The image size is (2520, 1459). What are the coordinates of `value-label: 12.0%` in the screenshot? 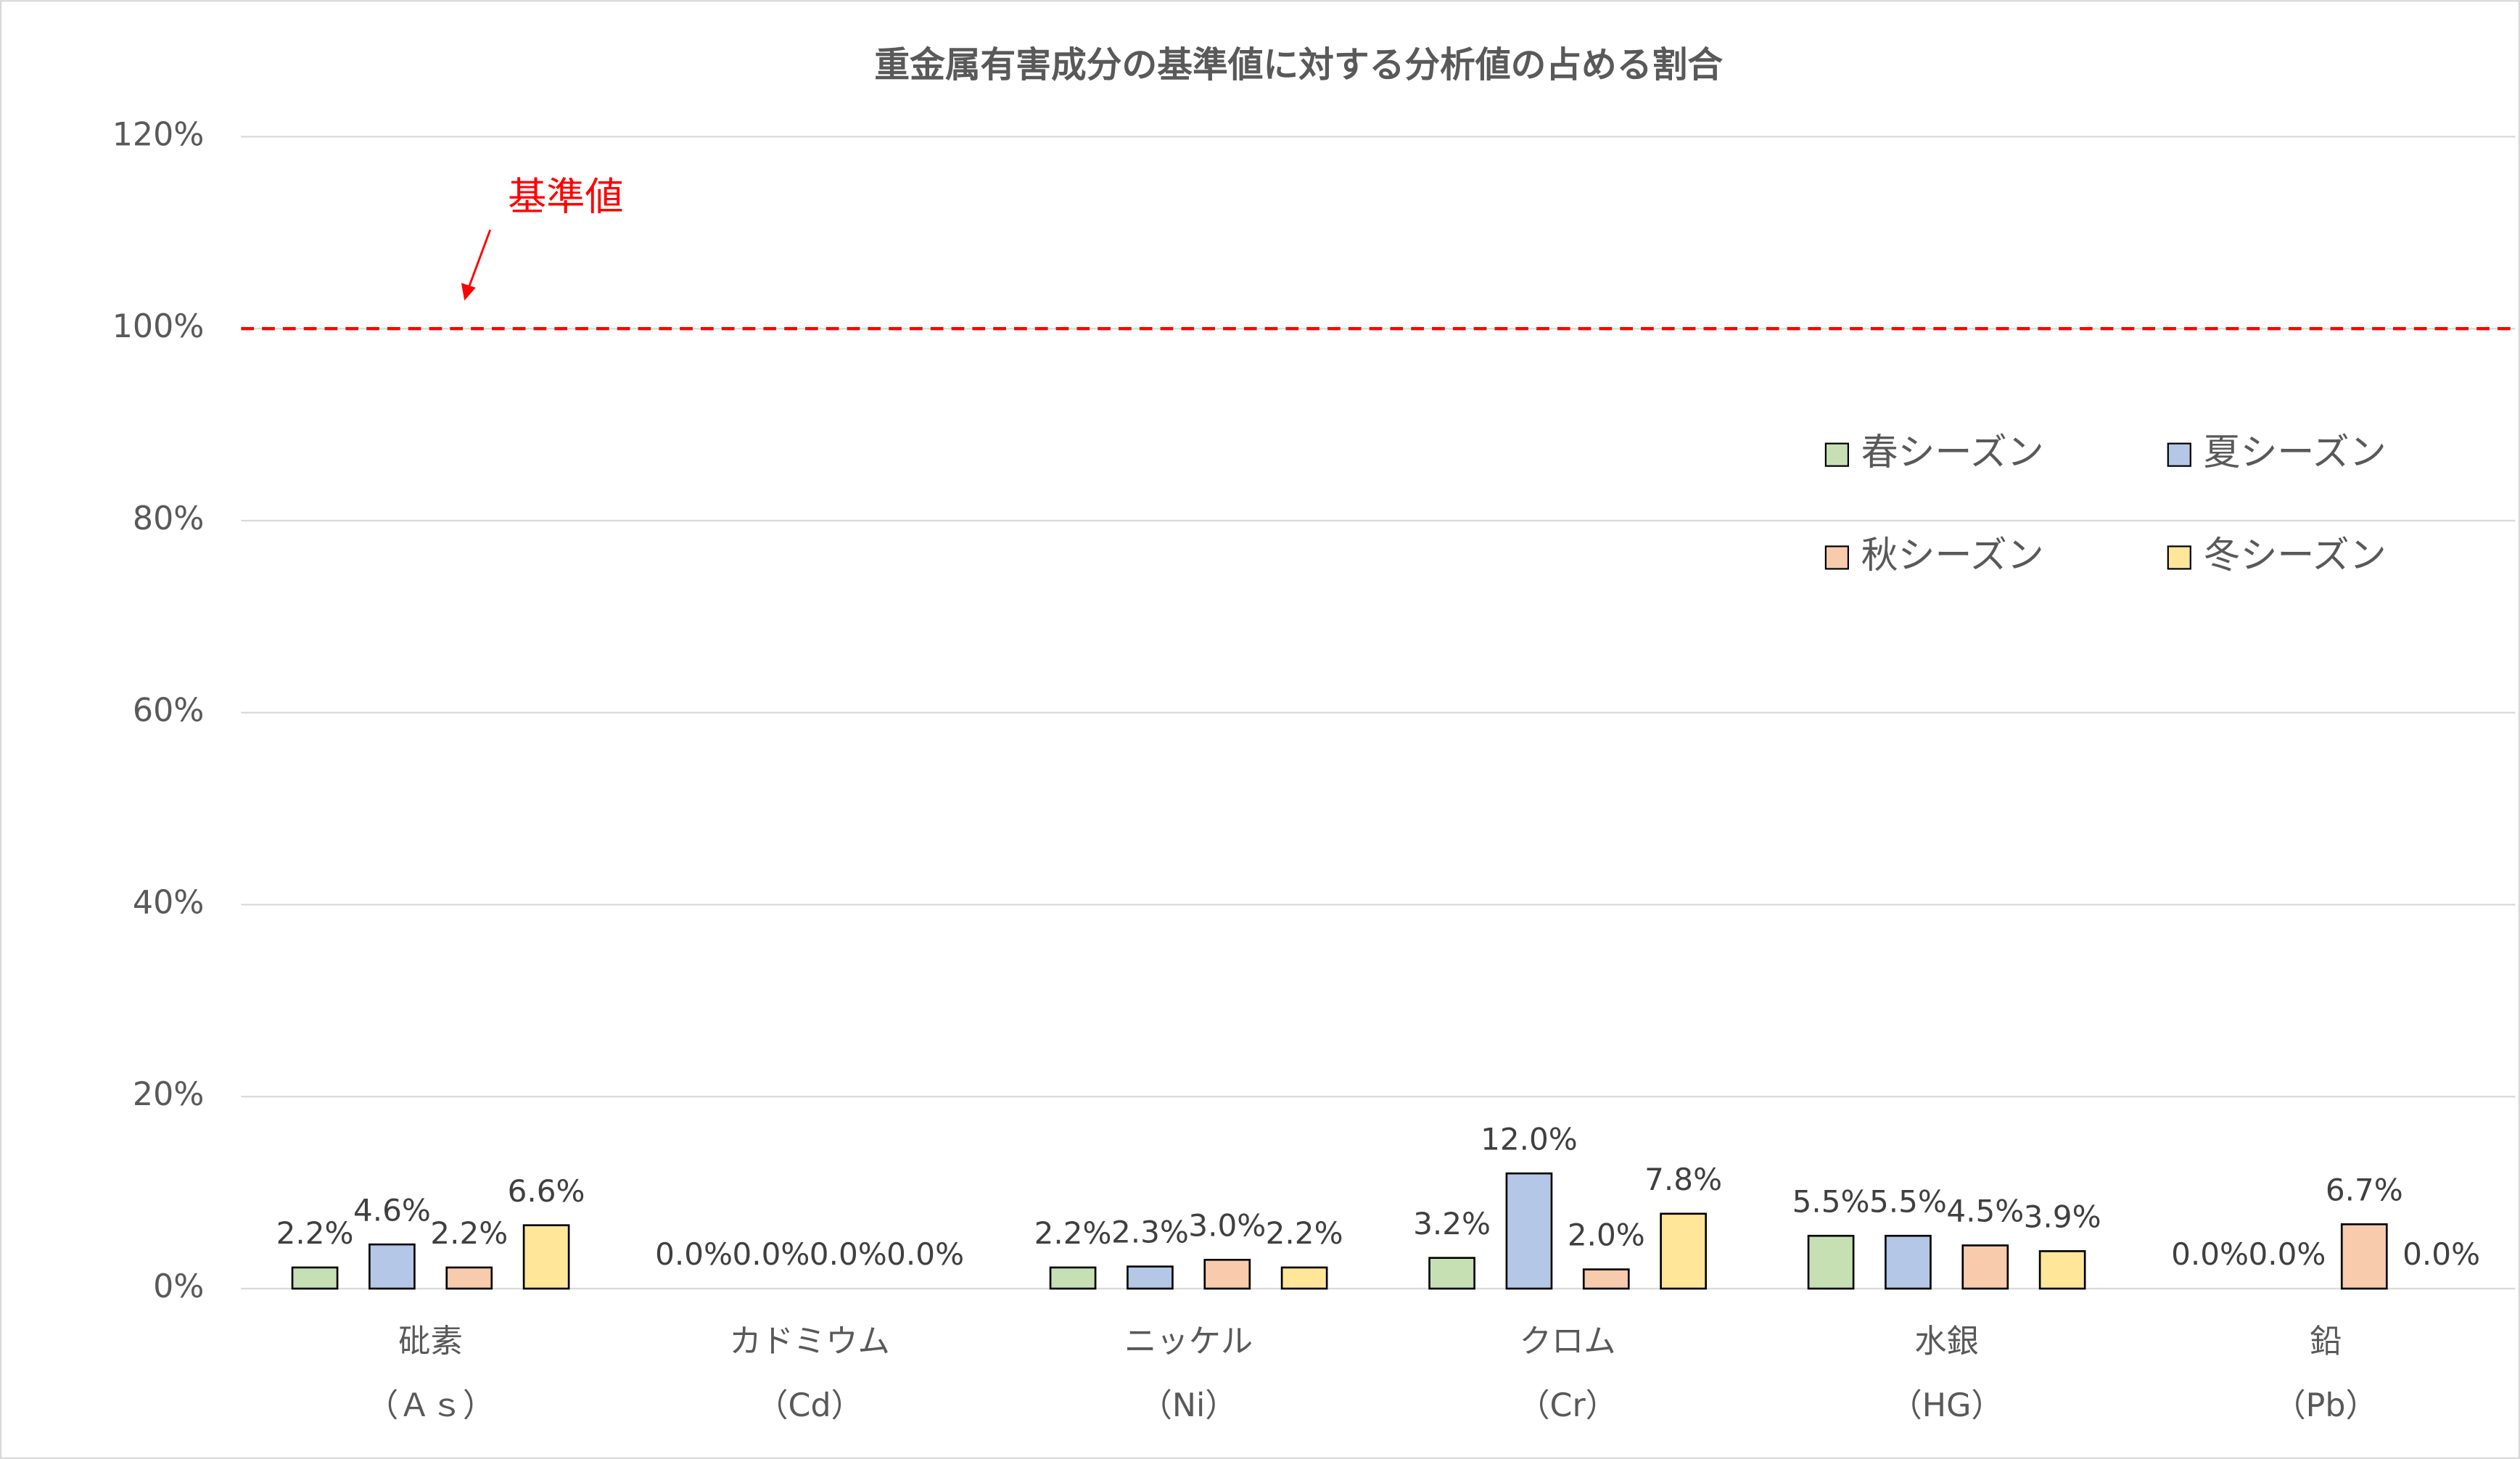 It's located at (1530, 1139).